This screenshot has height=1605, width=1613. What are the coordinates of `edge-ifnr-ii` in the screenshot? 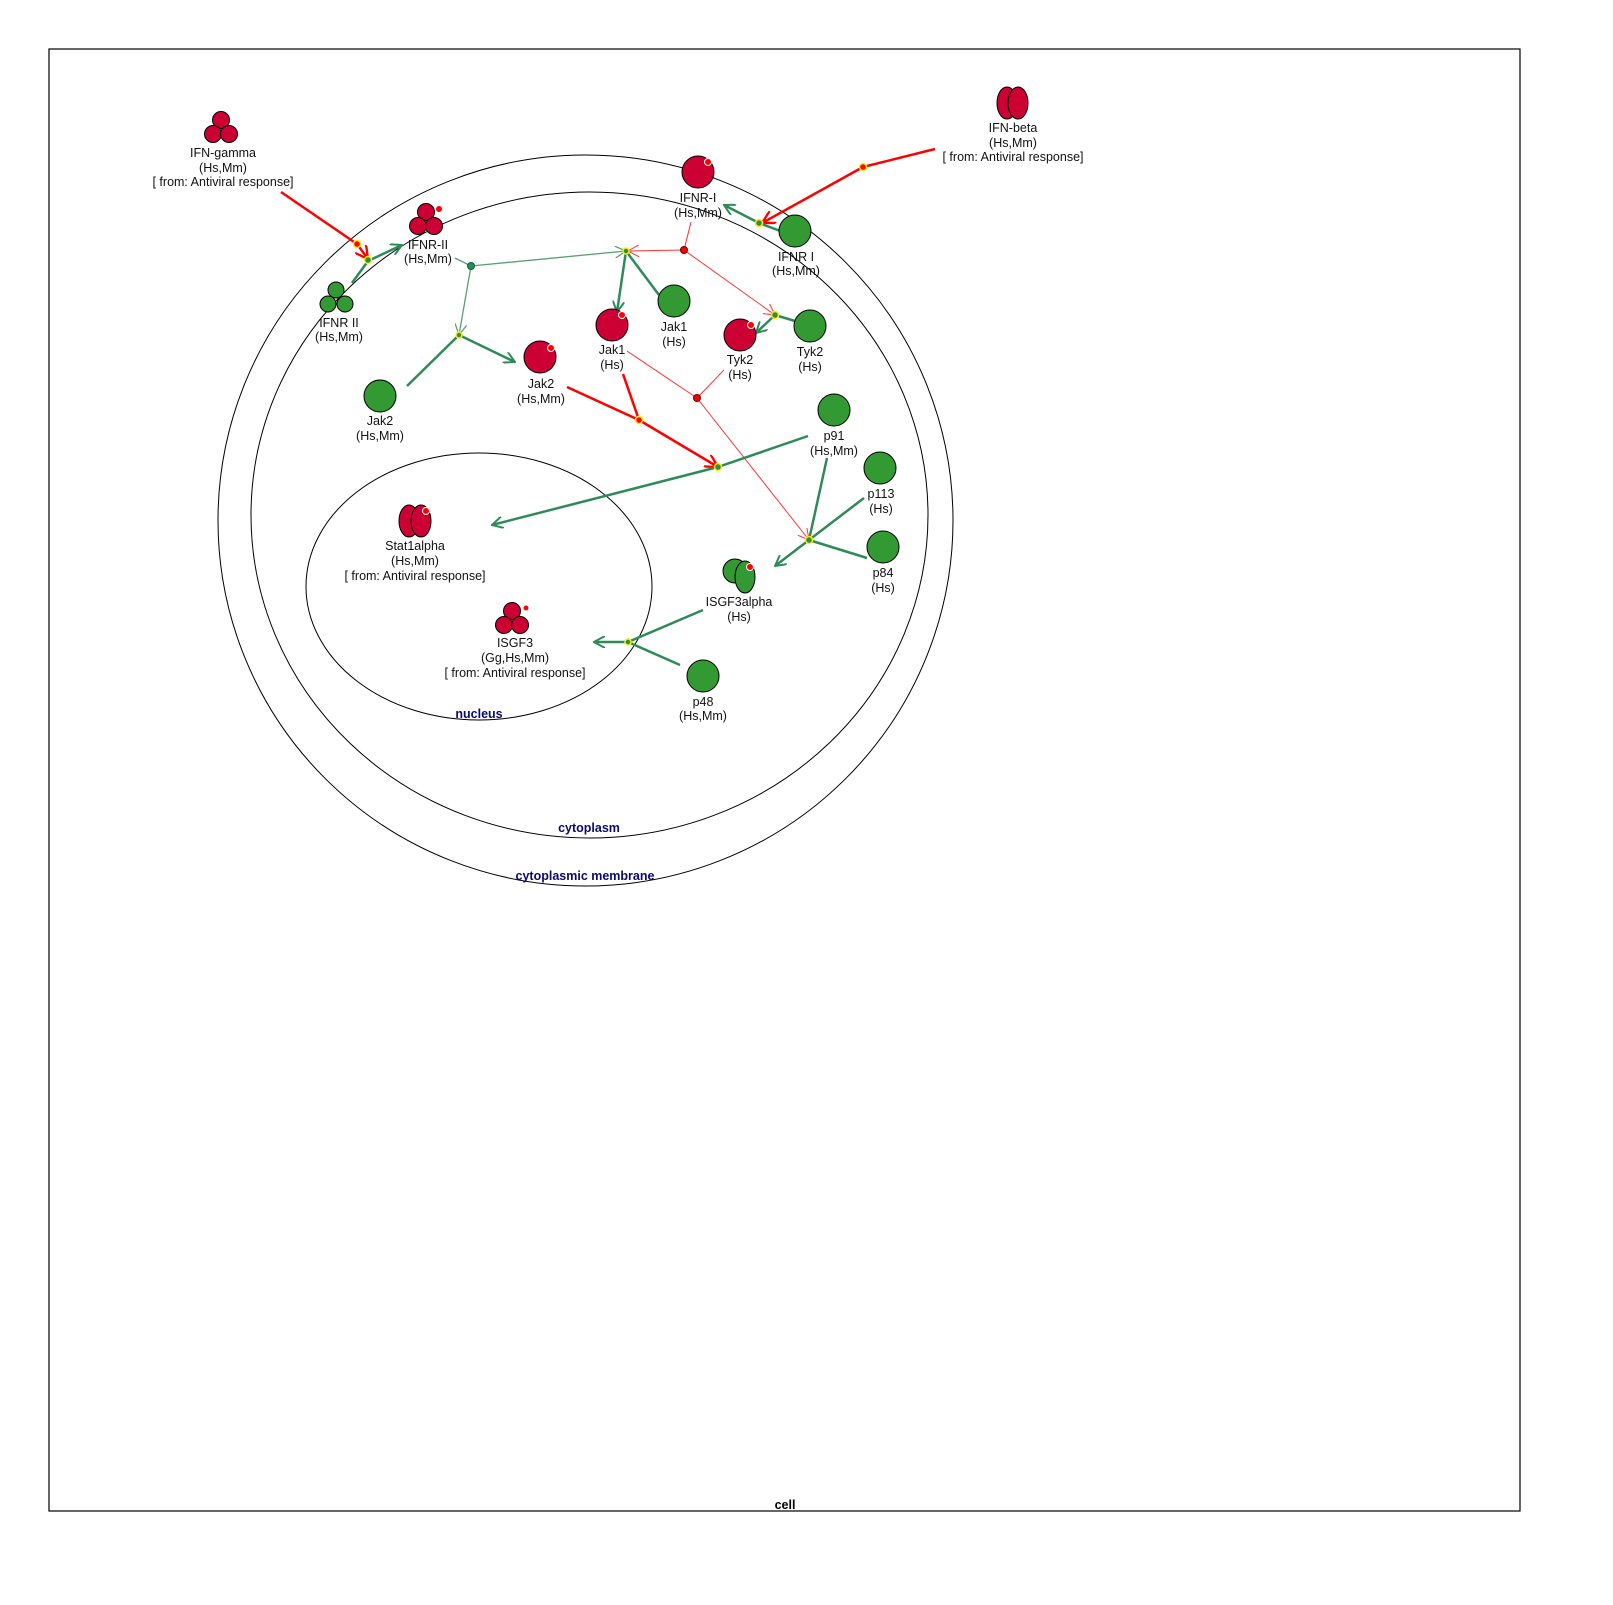 It's located at (360, 272).